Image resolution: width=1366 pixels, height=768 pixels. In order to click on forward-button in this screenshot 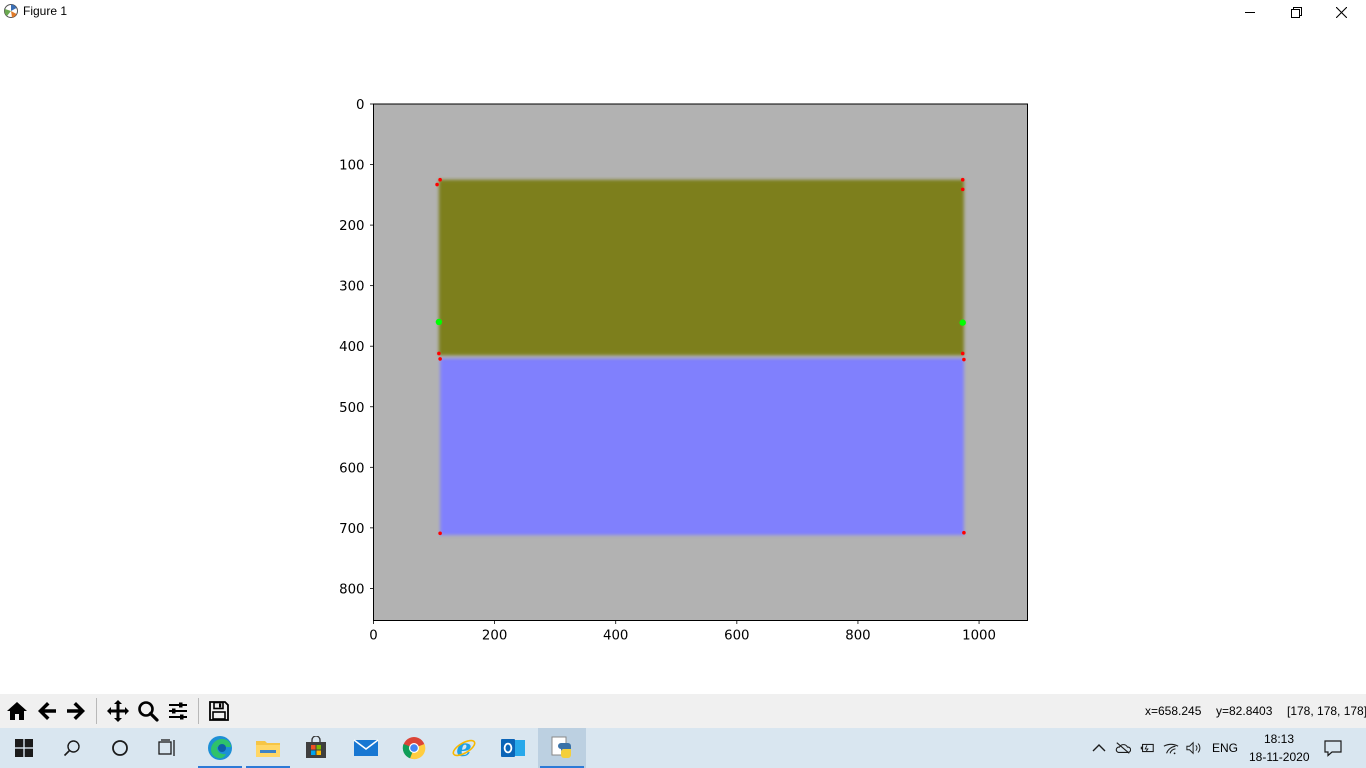, I will do `click(76, 711)`.